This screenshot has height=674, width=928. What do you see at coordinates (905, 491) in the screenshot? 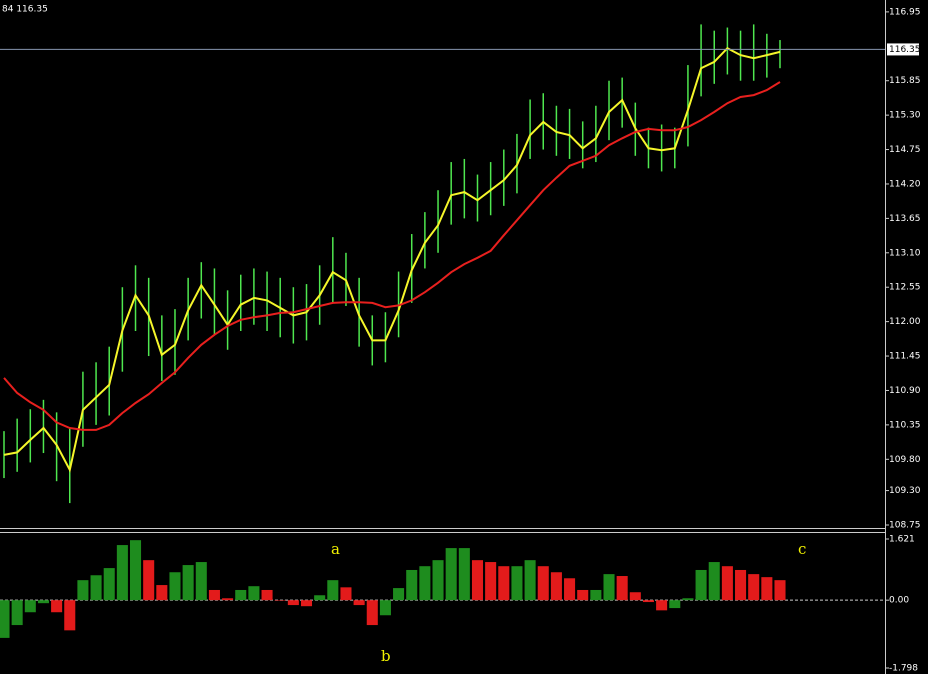
I see `y-tick-label: 109.30` at bounding box center [905, 491].